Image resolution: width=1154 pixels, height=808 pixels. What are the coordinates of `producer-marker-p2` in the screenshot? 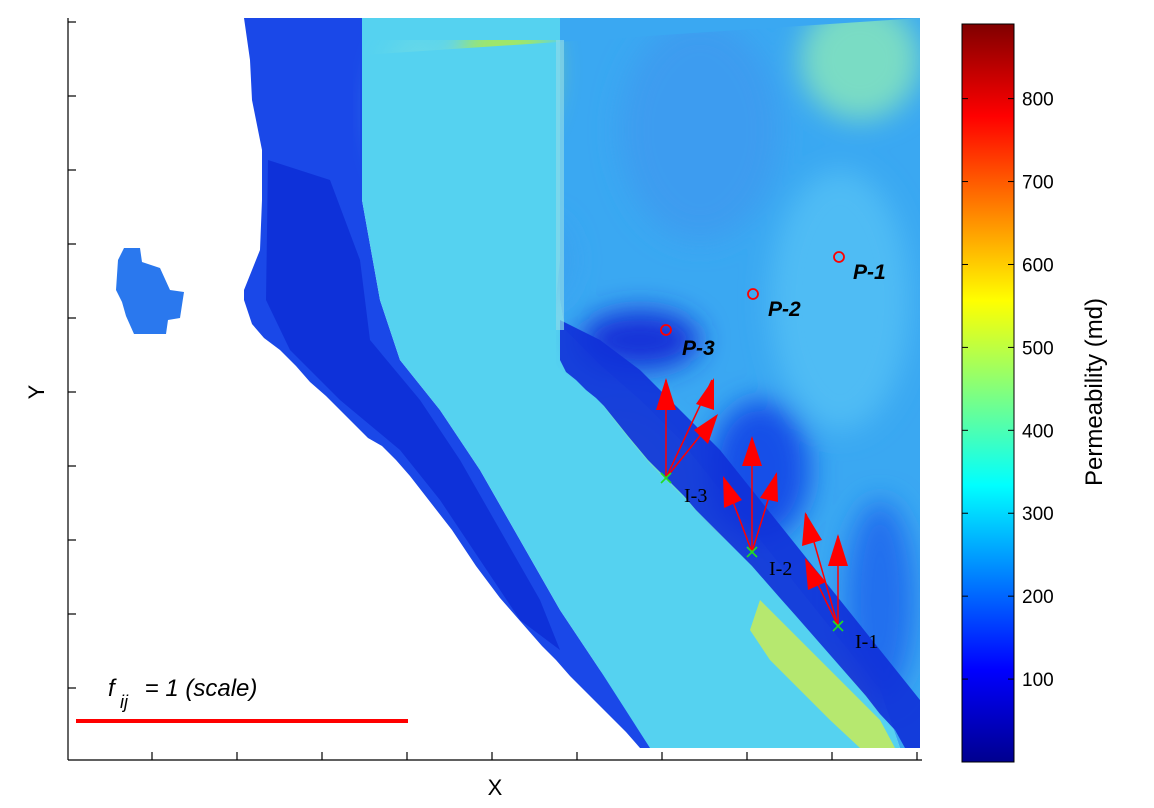 It's located at (753, 294).